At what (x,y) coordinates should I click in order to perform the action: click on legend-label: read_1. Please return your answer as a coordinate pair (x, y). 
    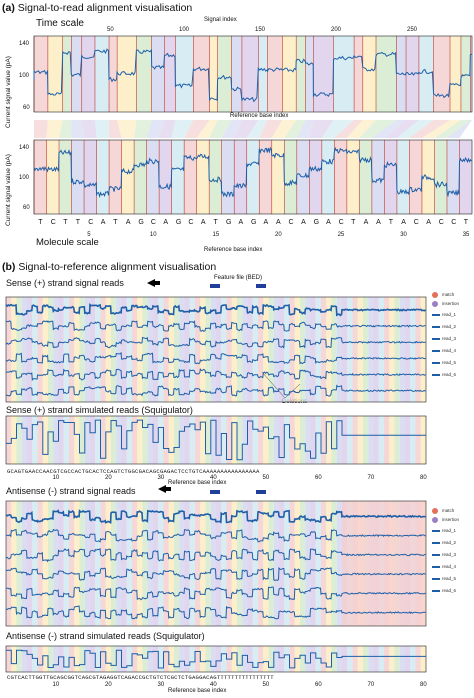
    Looking at the image, I should click on (449, 314).